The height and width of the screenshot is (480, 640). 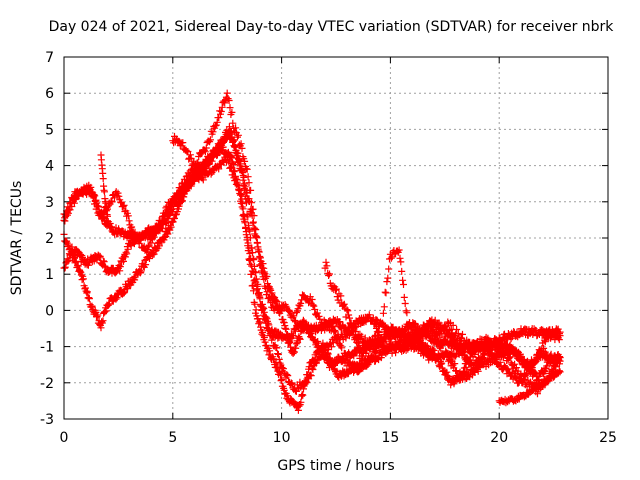 What do you see at coordinates (49, 94) in the screenshot?
I see `y-tick-label: 6` at bounding box center [49, 94].